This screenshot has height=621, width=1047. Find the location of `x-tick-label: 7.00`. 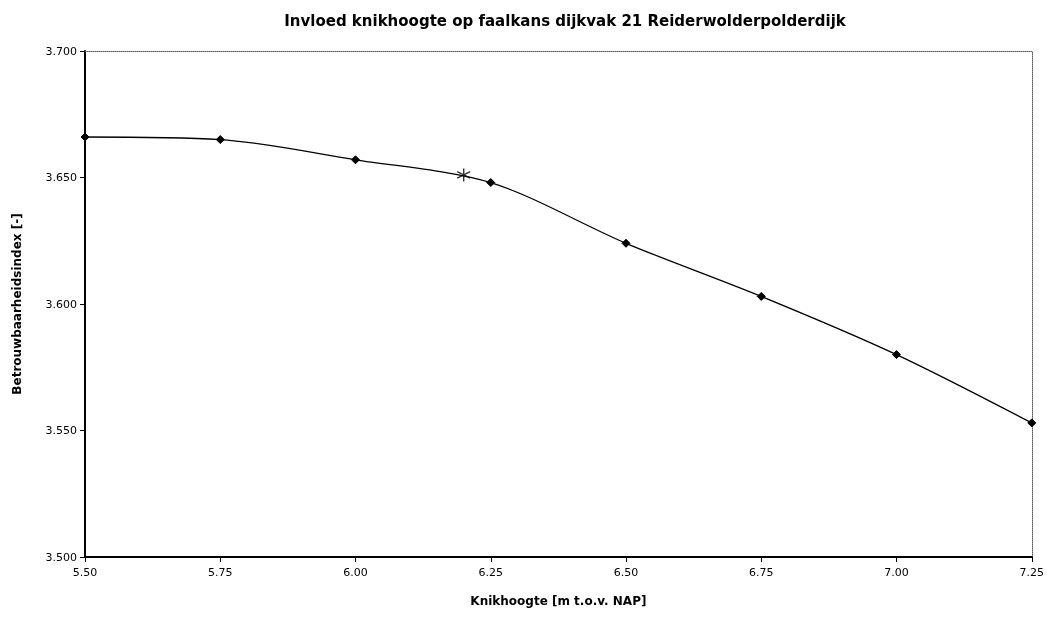

x-tick-label: 7.00 is located at coordinates (896, 572).